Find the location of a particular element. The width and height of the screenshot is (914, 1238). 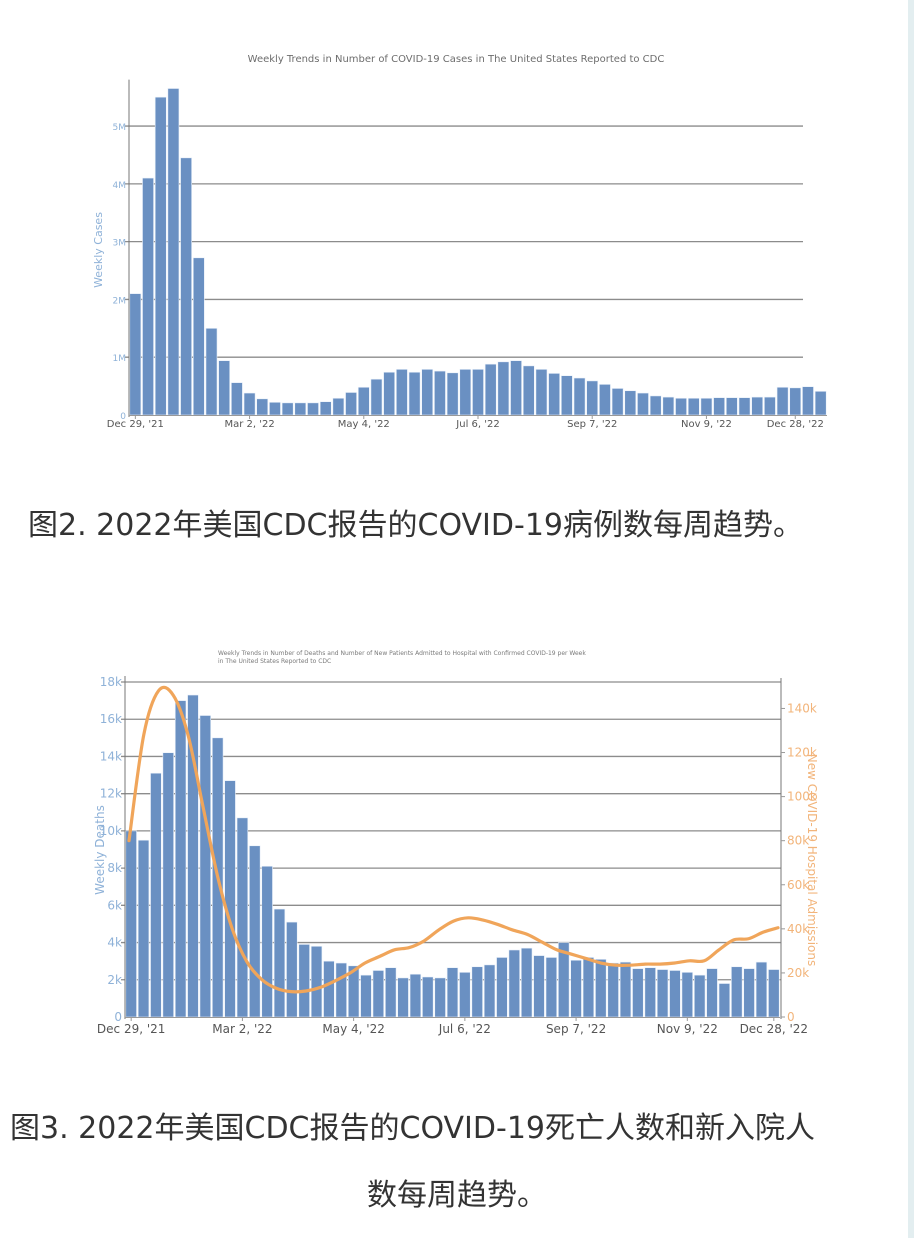

y-tick-label: 8k is located at coordinates (114, 868).